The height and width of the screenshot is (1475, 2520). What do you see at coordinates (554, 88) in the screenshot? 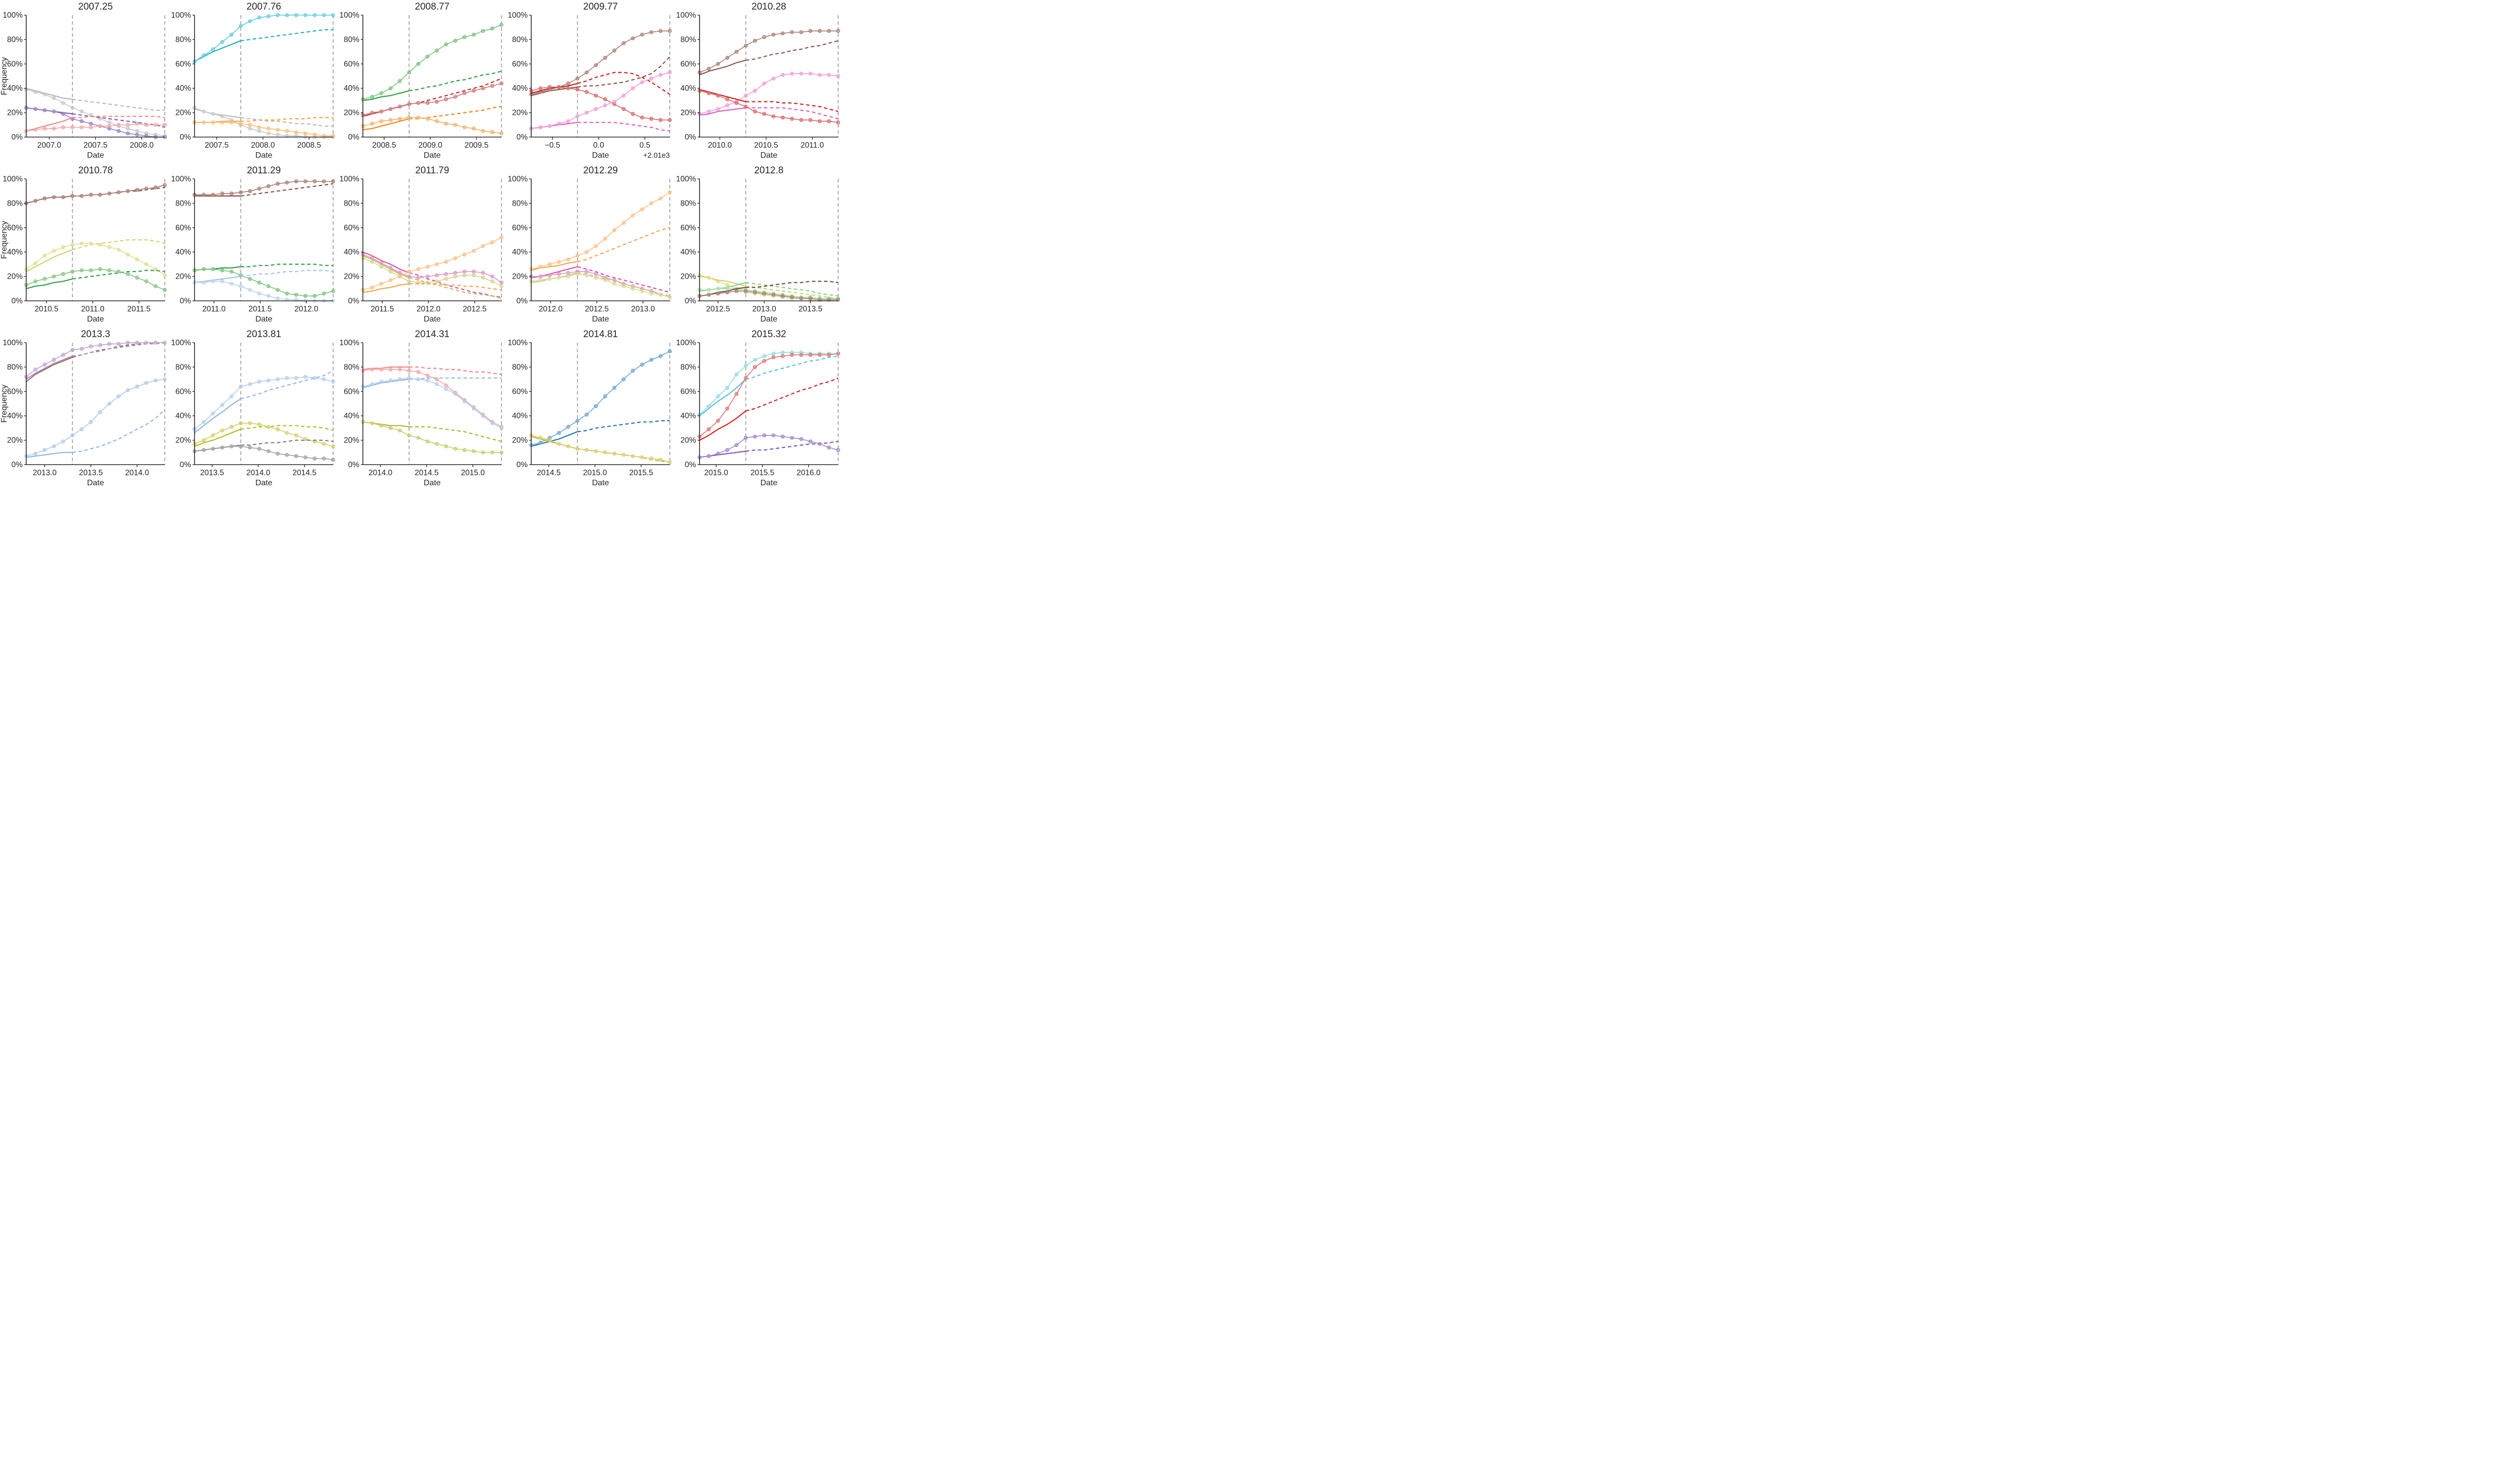
I see `model-fit-line` at bounding box center [554, 88].